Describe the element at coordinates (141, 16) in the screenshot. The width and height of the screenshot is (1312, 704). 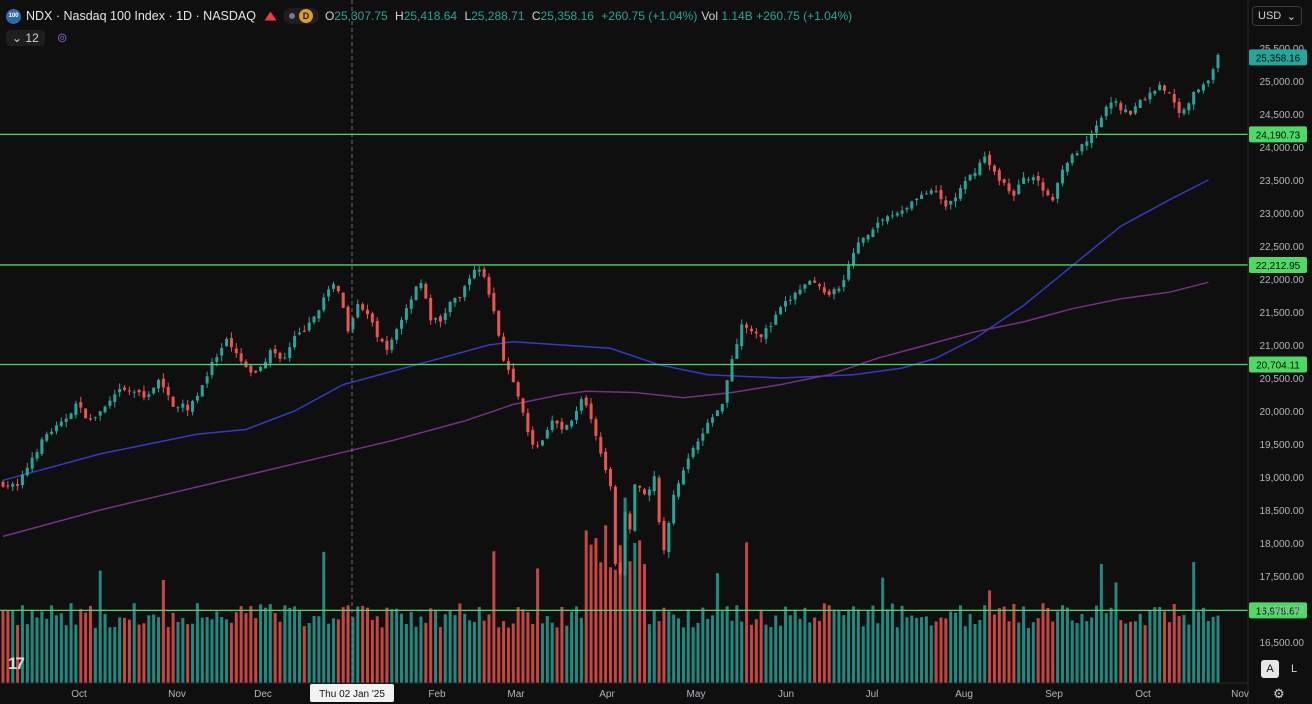
I see `symbol-title: NDX · Nasdaq 100 Index · 1D · NASDAQ` at that location.